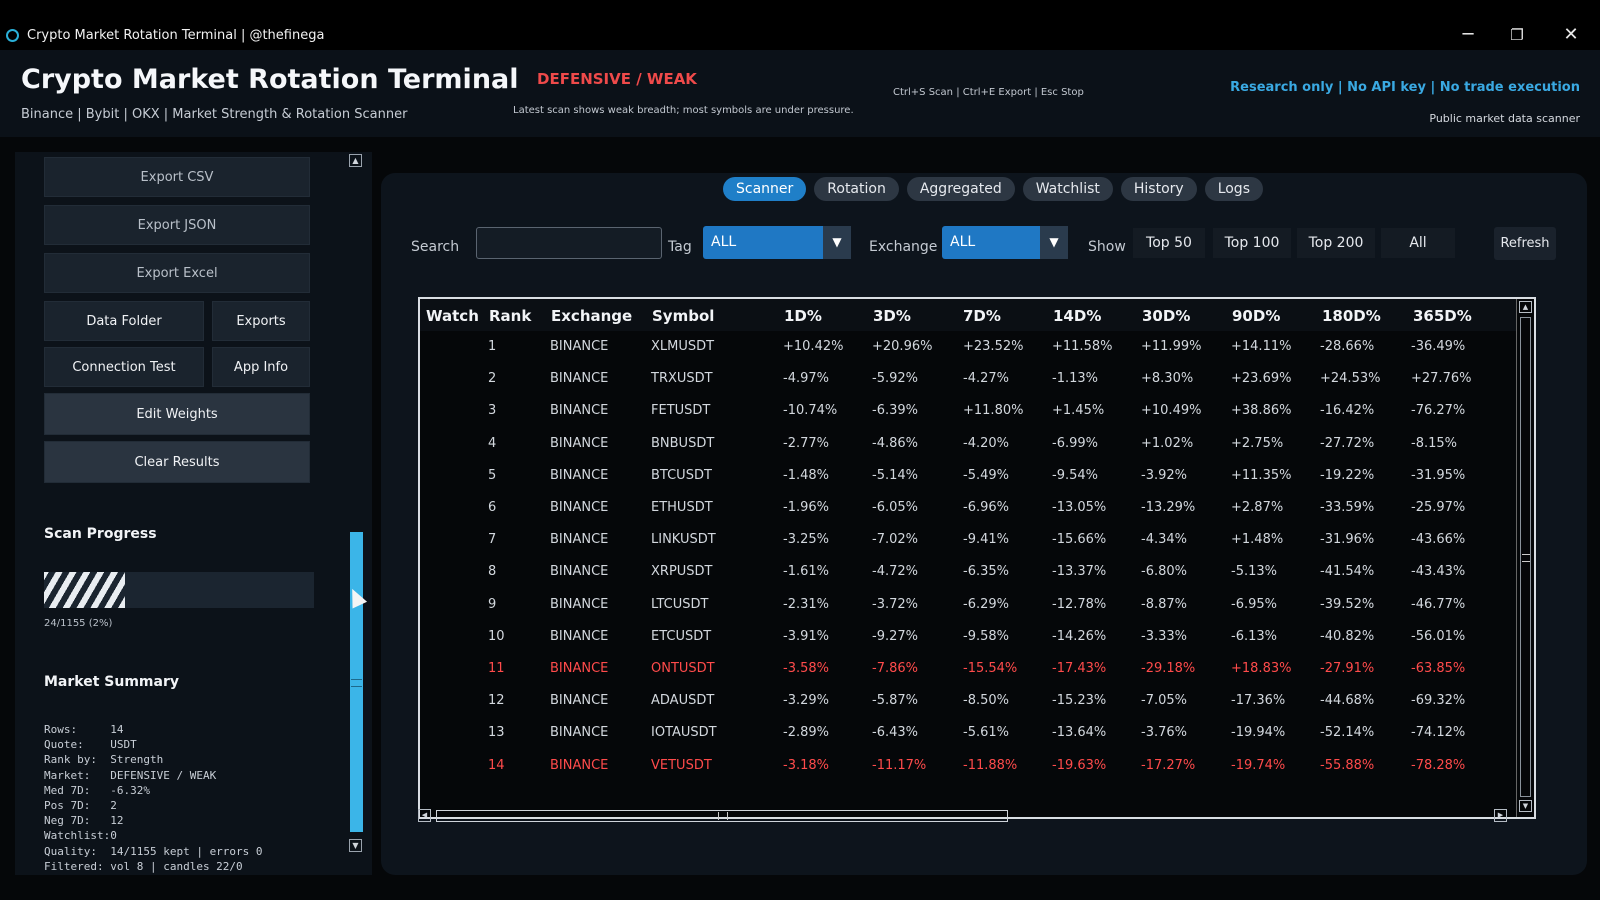  I want to click on table-vscroll-thumb, so click(1525, 557).